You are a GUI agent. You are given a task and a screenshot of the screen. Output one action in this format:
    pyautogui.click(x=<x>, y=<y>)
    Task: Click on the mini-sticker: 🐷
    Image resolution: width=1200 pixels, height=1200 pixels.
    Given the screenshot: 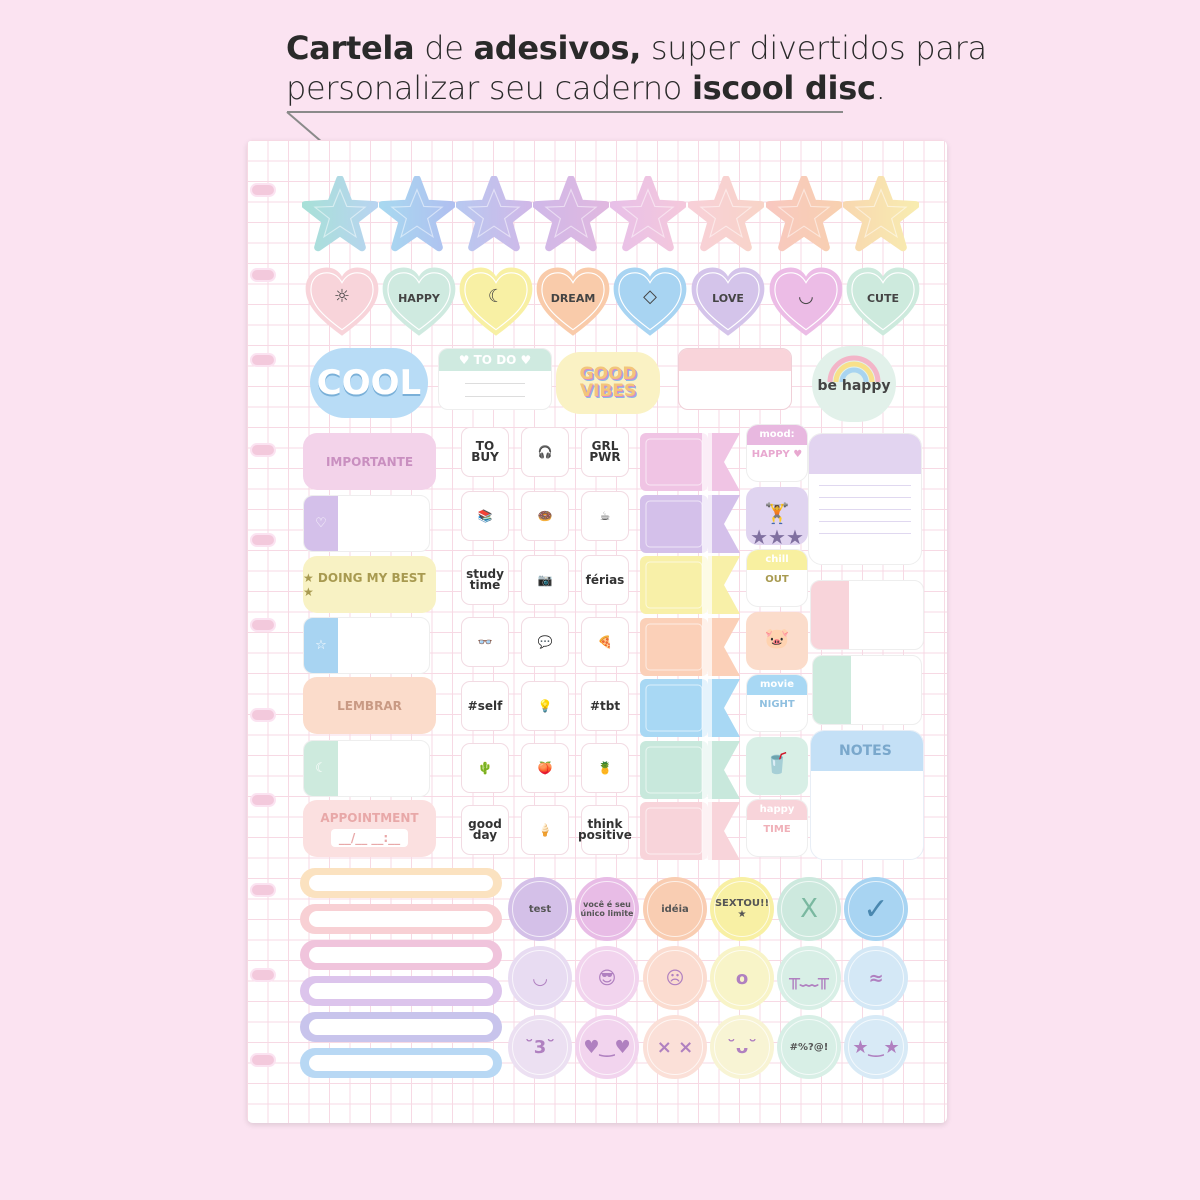 What is the action you would take?
    pyautogui.click(x=777, y=640)
    